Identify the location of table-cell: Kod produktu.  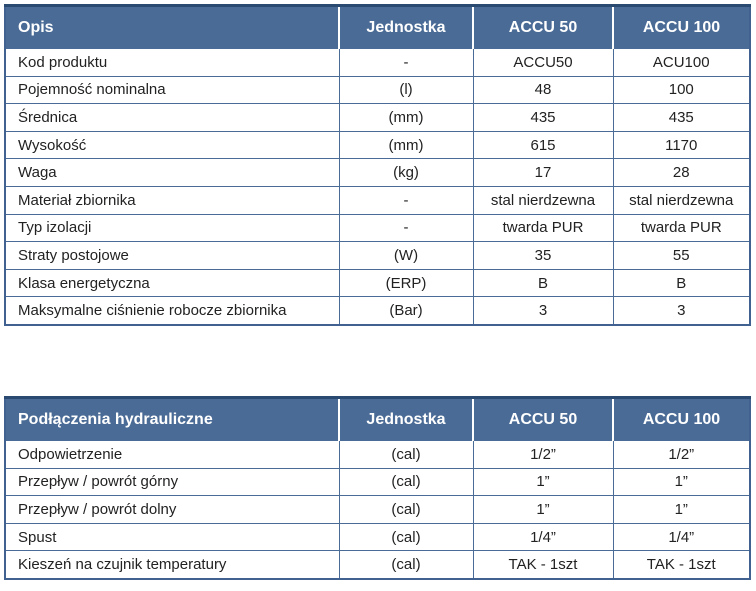
(172, 62).